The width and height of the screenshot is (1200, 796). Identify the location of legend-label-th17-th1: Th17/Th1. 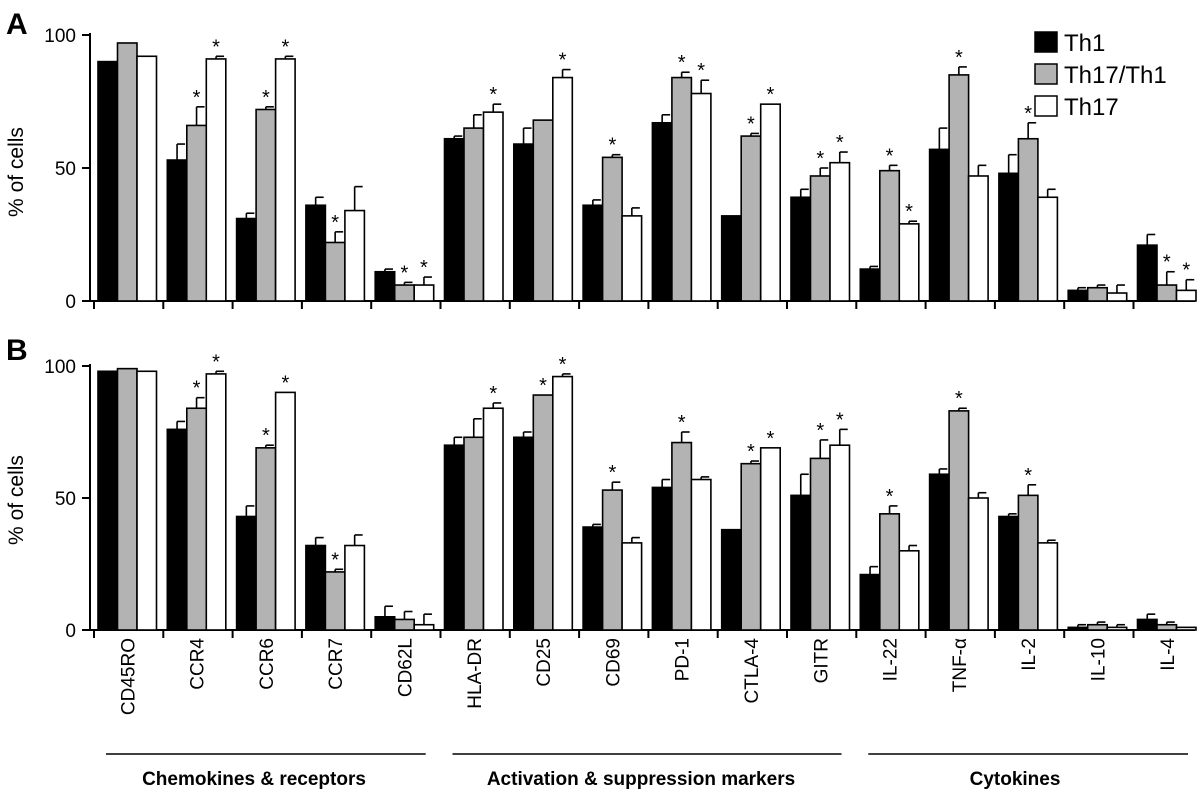
(1115, 75).